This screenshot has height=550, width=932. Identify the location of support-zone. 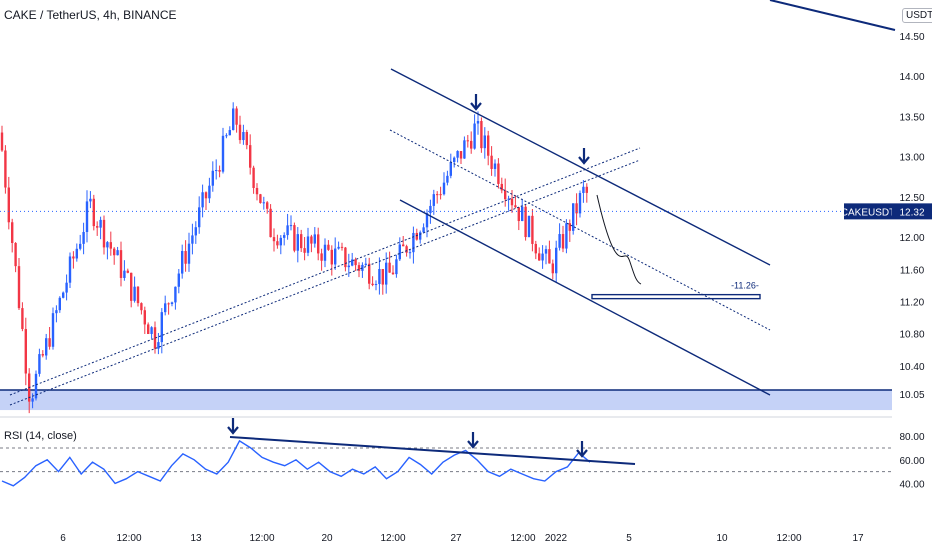
(446, 400).